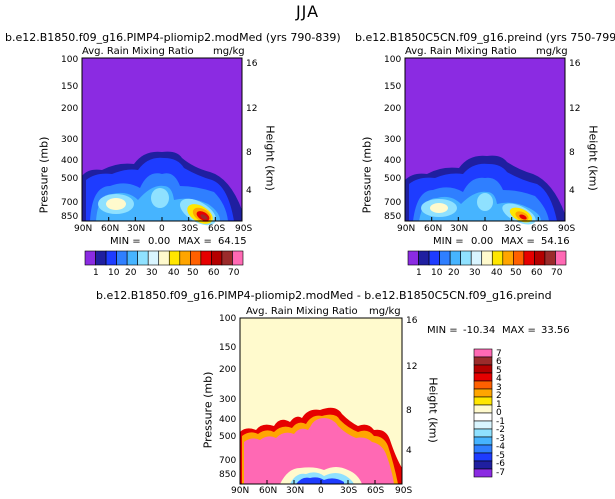 Image resolution: width=615 pixels, height=499 pixels. I want to click on panel1-ytick: 400, so click(70, 161).